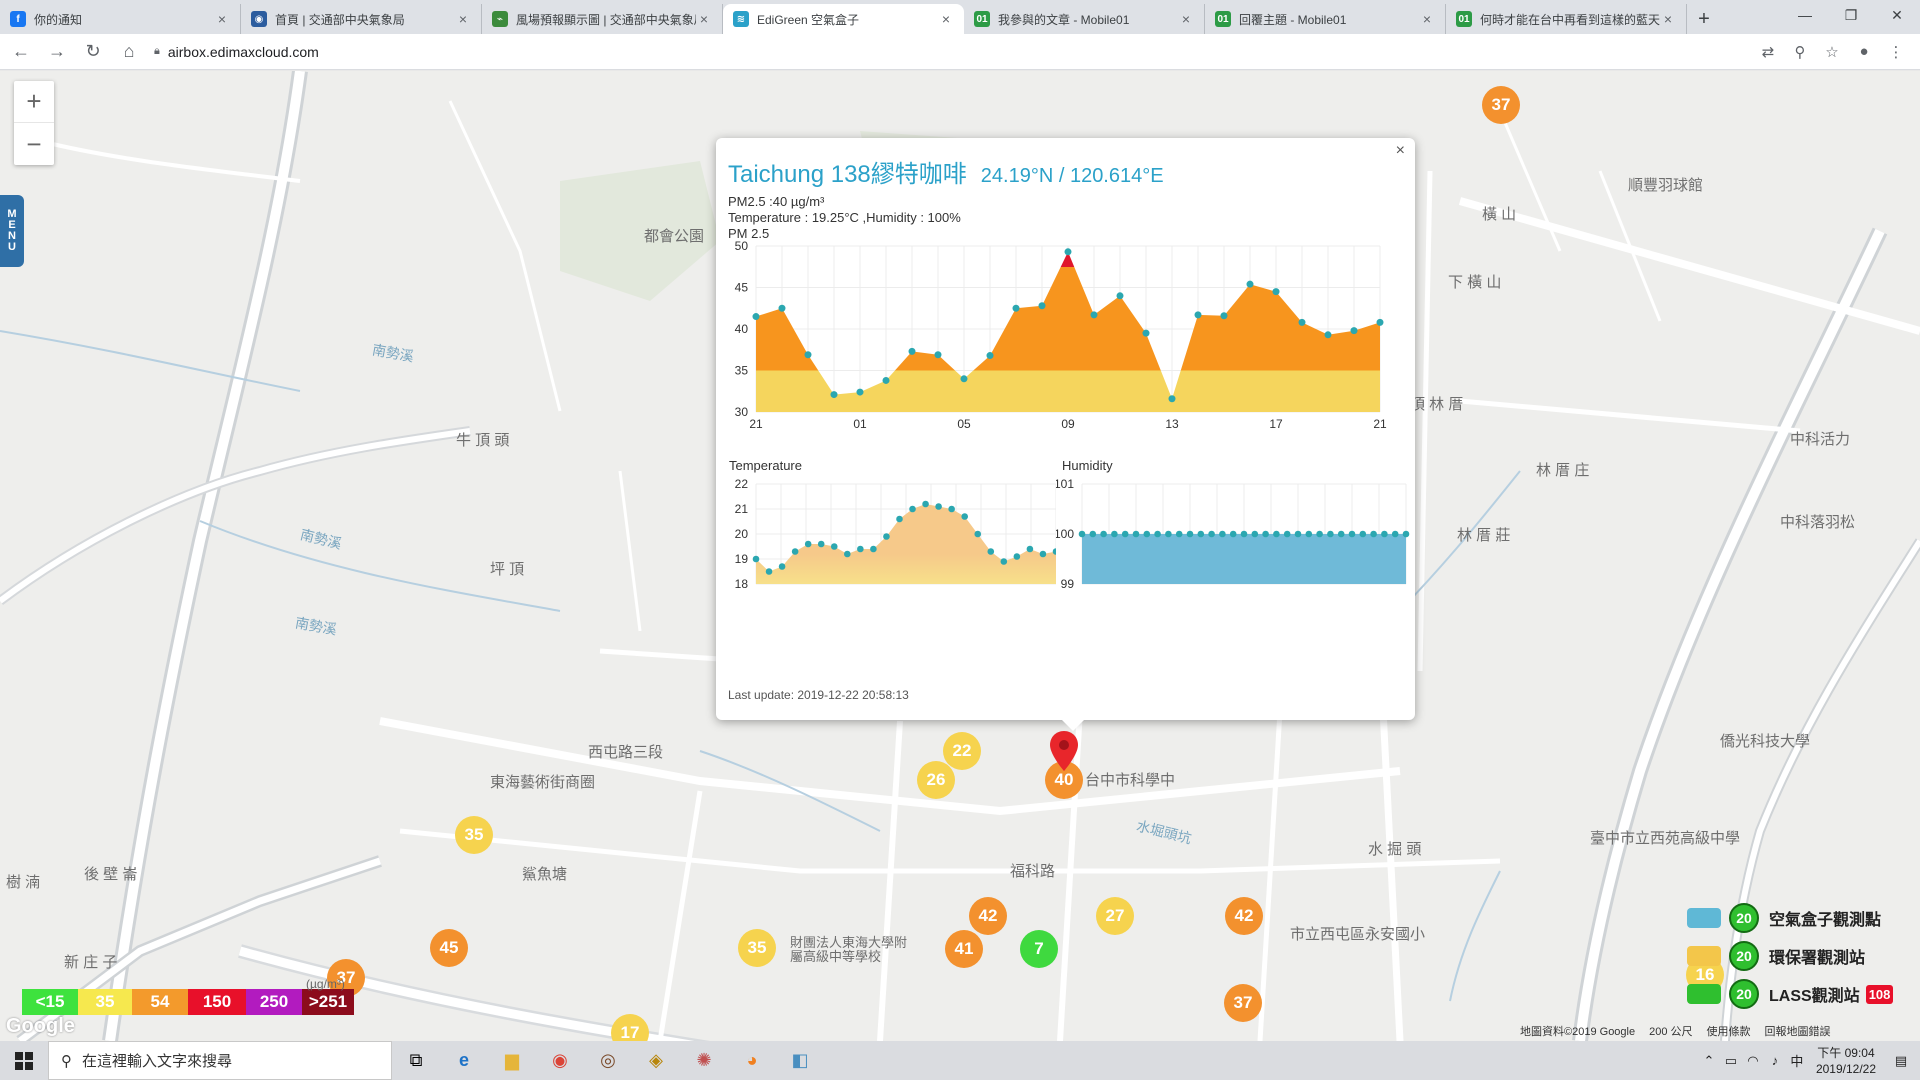 The image size is (1920, 1080). I want to click on zoom-out-button: −, so click(34, 143).